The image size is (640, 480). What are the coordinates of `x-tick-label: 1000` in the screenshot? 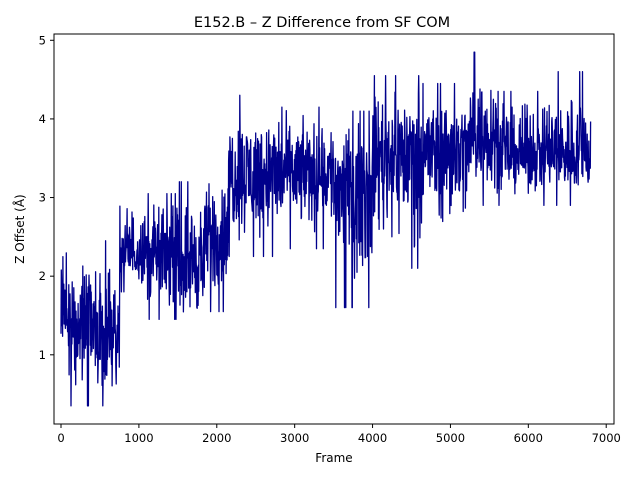 It's located at (138, 438).